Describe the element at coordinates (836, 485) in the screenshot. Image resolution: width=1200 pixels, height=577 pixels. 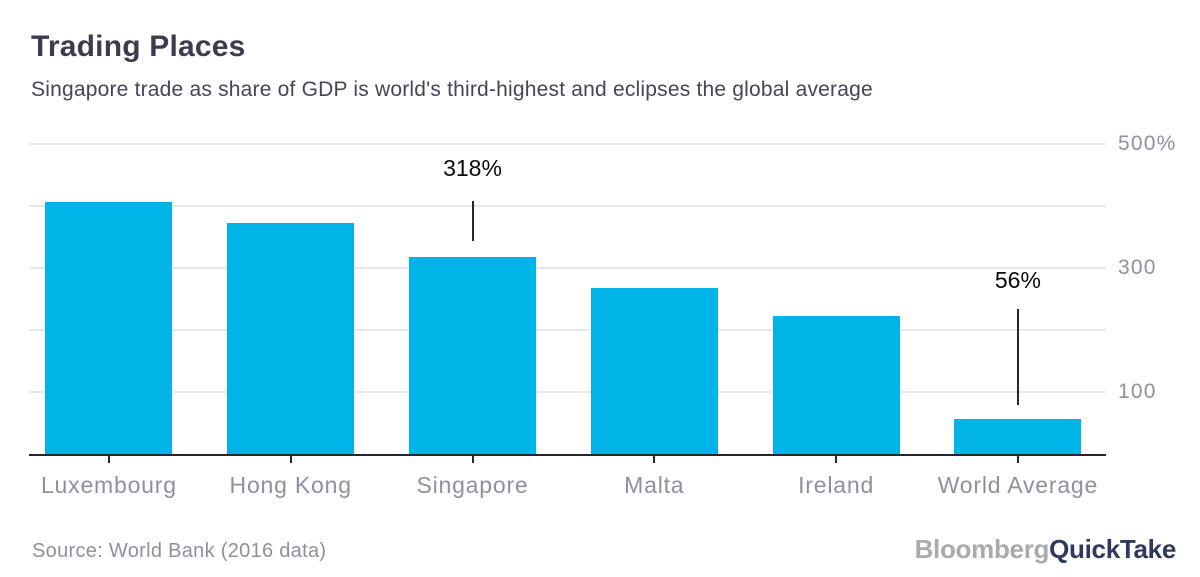
I see `x-axis-label-ireland: Ireland` at that location.